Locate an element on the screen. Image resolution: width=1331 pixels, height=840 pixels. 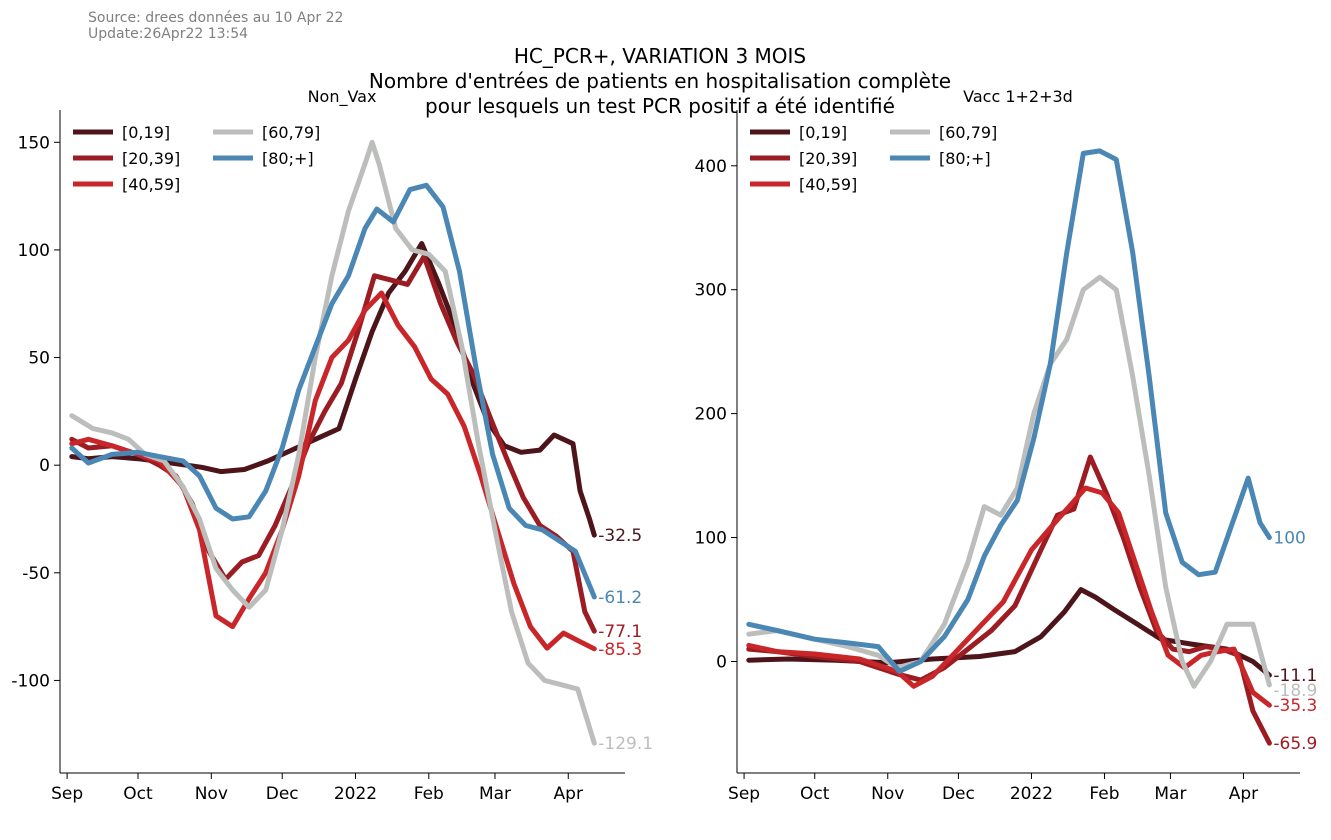
y-tick-label: 50 is located at coordinates (39, 359).